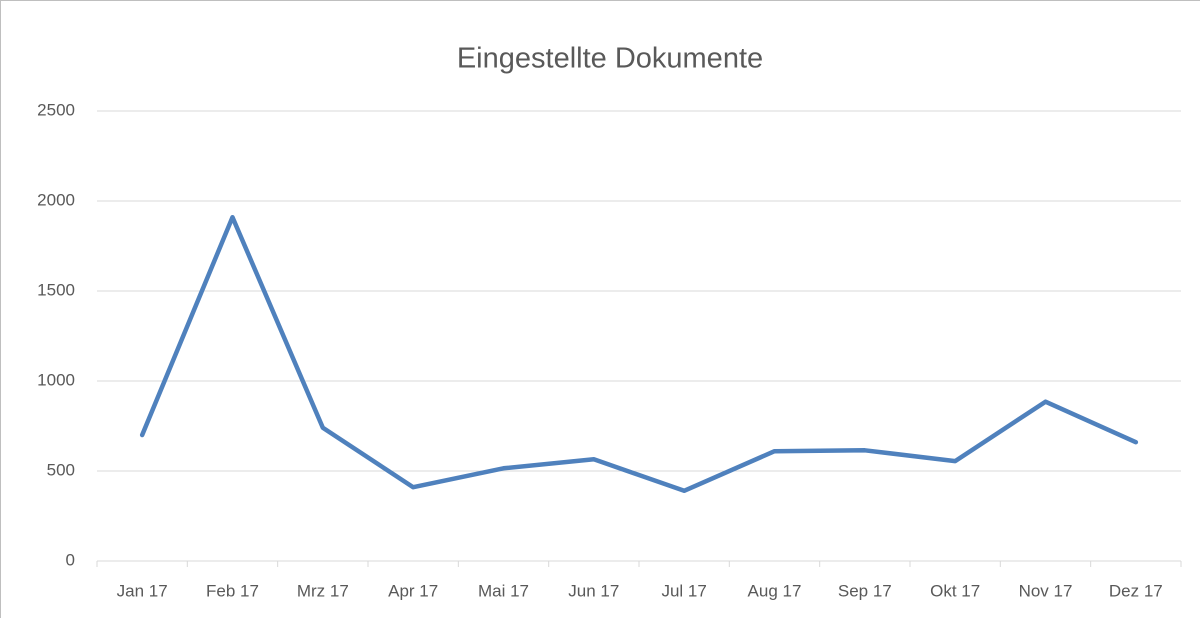  I want to click on y-tick-label: 2000, so click(56, 199).